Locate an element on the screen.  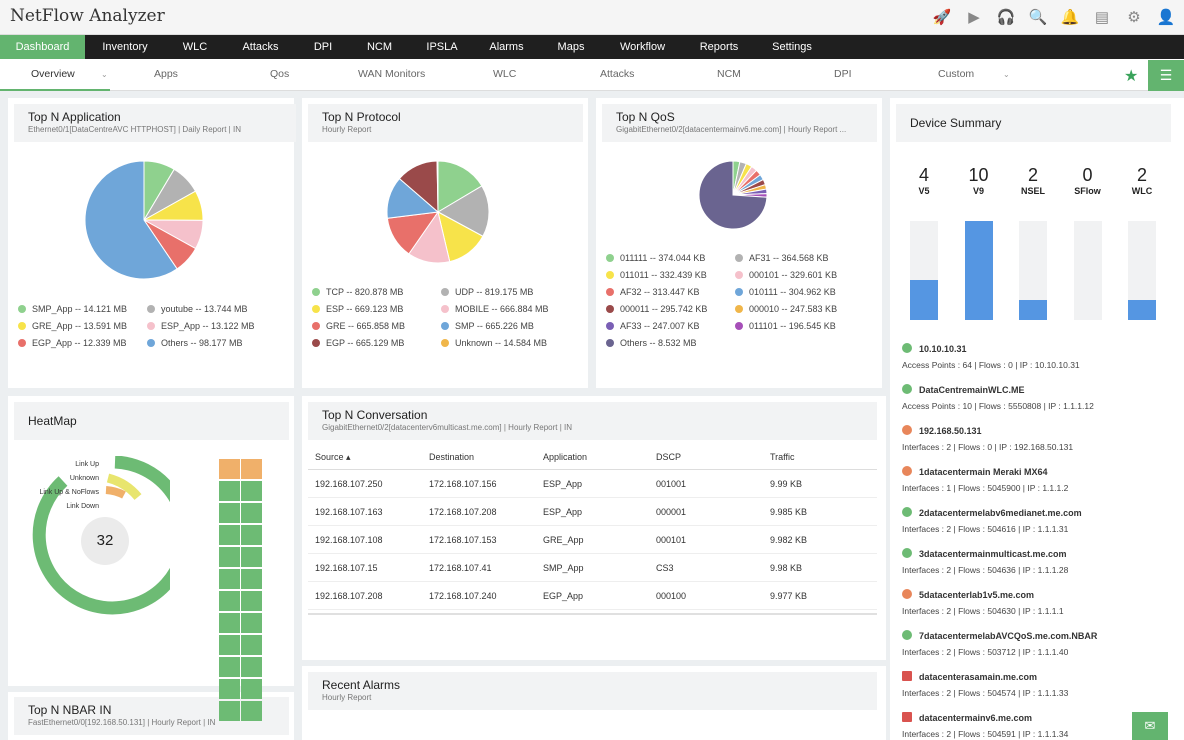
nav-ipsla: IPSLA is located at coordinates (442, 47).